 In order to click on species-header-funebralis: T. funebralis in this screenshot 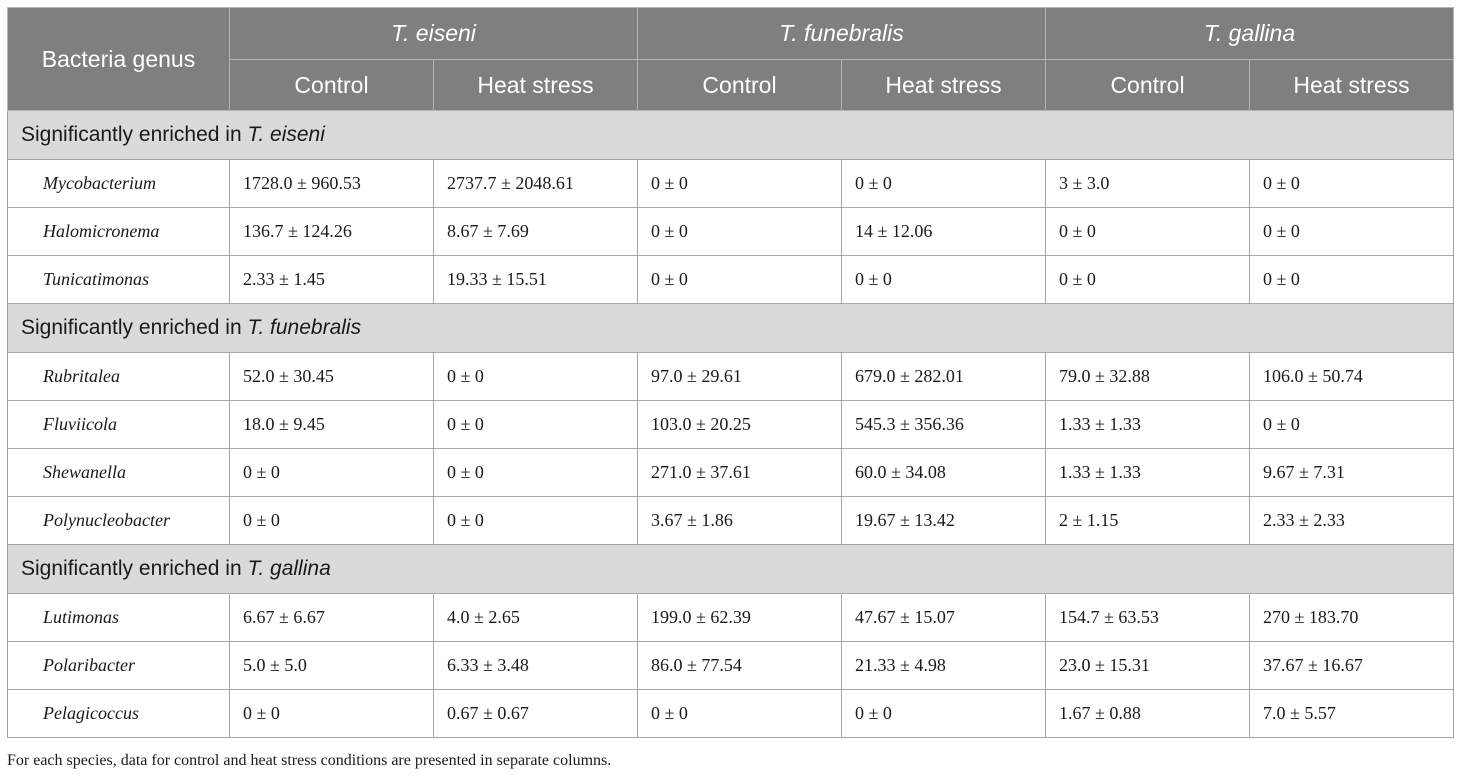, I will do `click(841, 33)`.